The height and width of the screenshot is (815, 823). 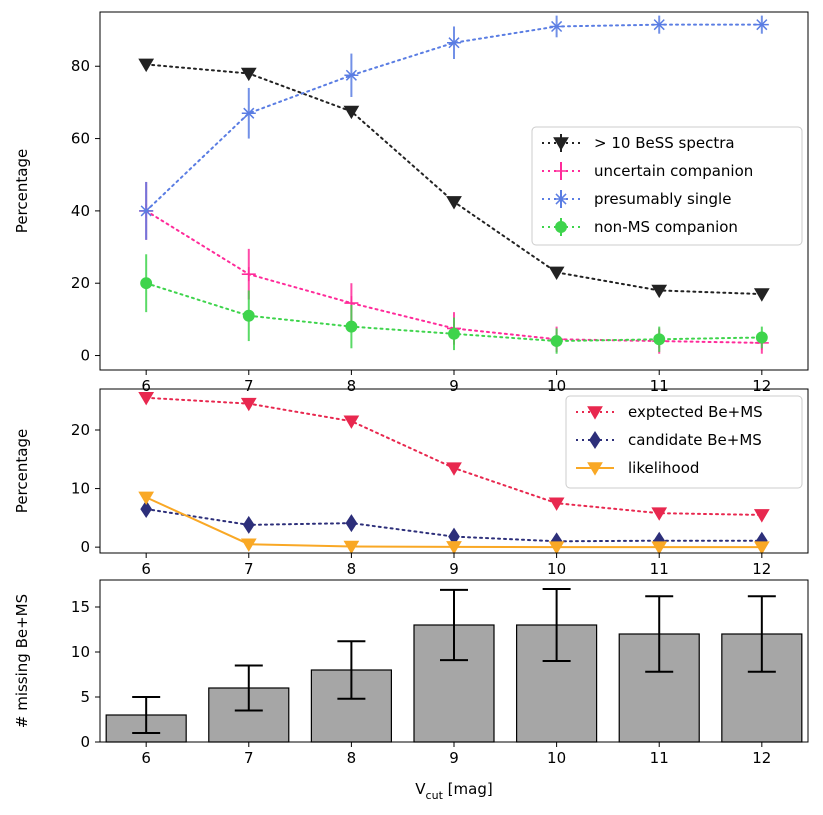 What do you see at coordinates (22, 661) in the screenshot?
I see `y-axis-label: # missing Be+MS` at bounding box center [22, 661].